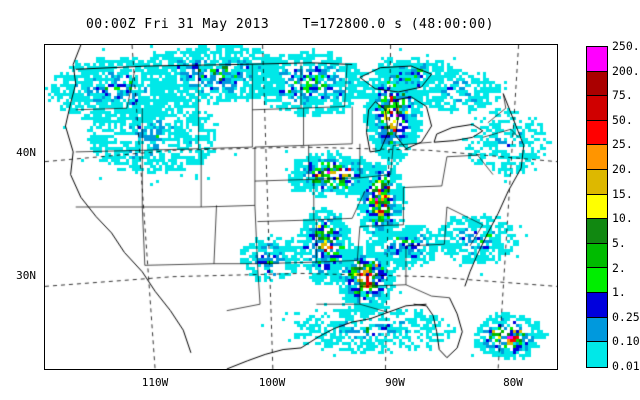 The width and height of the screenshot is (640, 400). Describe the element at coordinates (272, 382) in the screenshot. I see `x-axis-tick-100w: 100W` at that location.